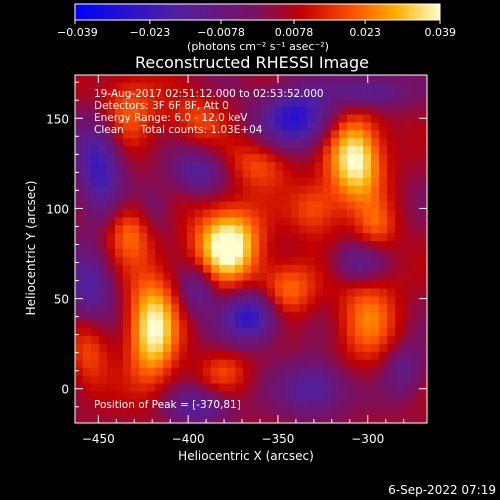  What do you see at coordinates (209, 94) in the screenshot?
I see `annotation-time-range: 19-Aug-2017 02:51:12.000 to 02:53:52.000` at bounding box center [209, 94].